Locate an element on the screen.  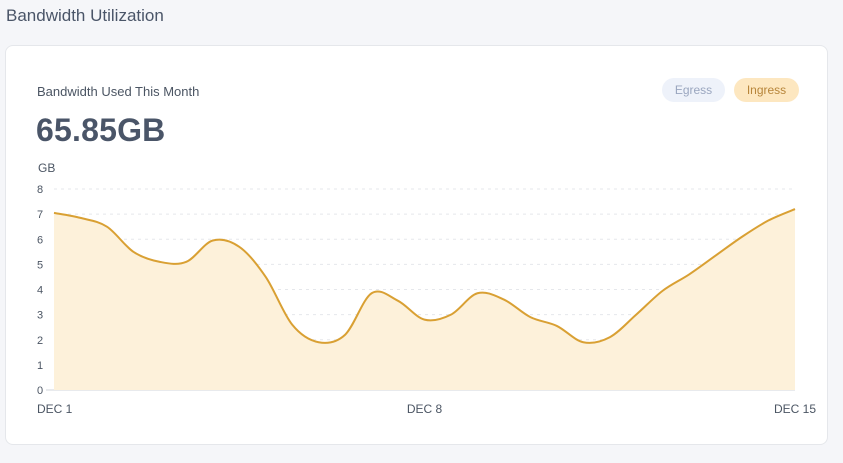
x-tick-label: DEC 1 is located at coordinates (55, 409).